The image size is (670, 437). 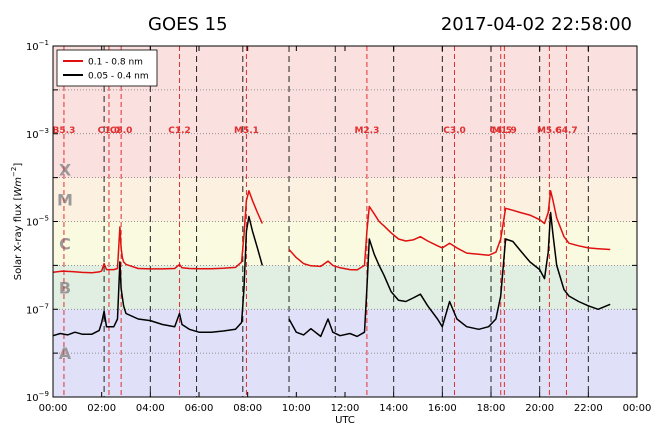 What do you see at coordinates (37, 222) in the screenshot?
I see `y-tick-label: 10⁻⁵` at bounding box center [37, 222].